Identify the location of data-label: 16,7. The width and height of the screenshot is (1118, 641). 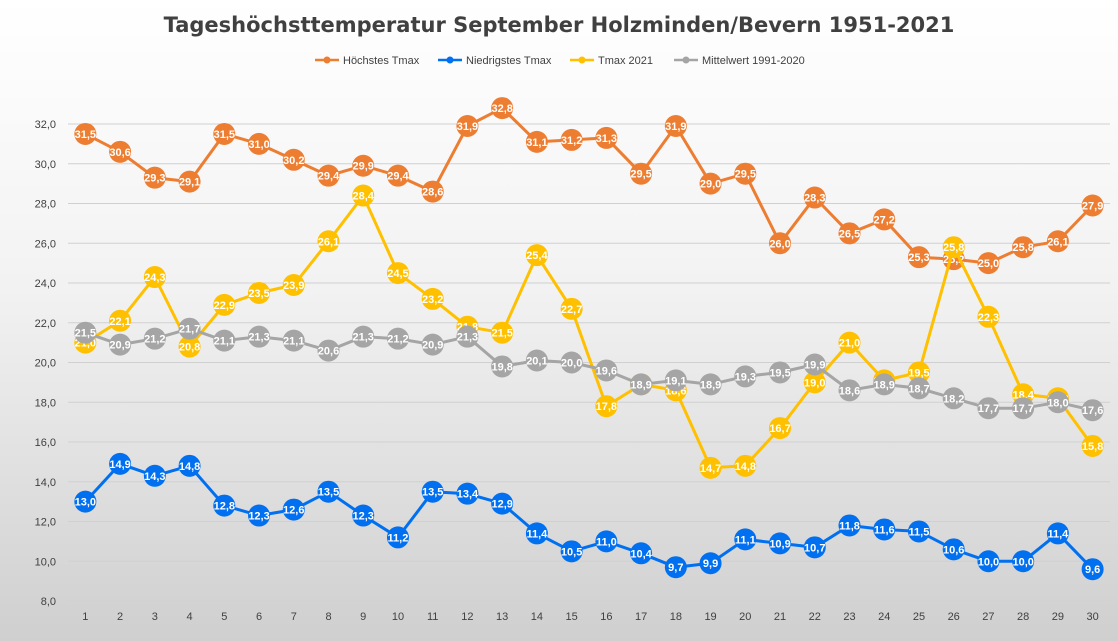
(779, 429).